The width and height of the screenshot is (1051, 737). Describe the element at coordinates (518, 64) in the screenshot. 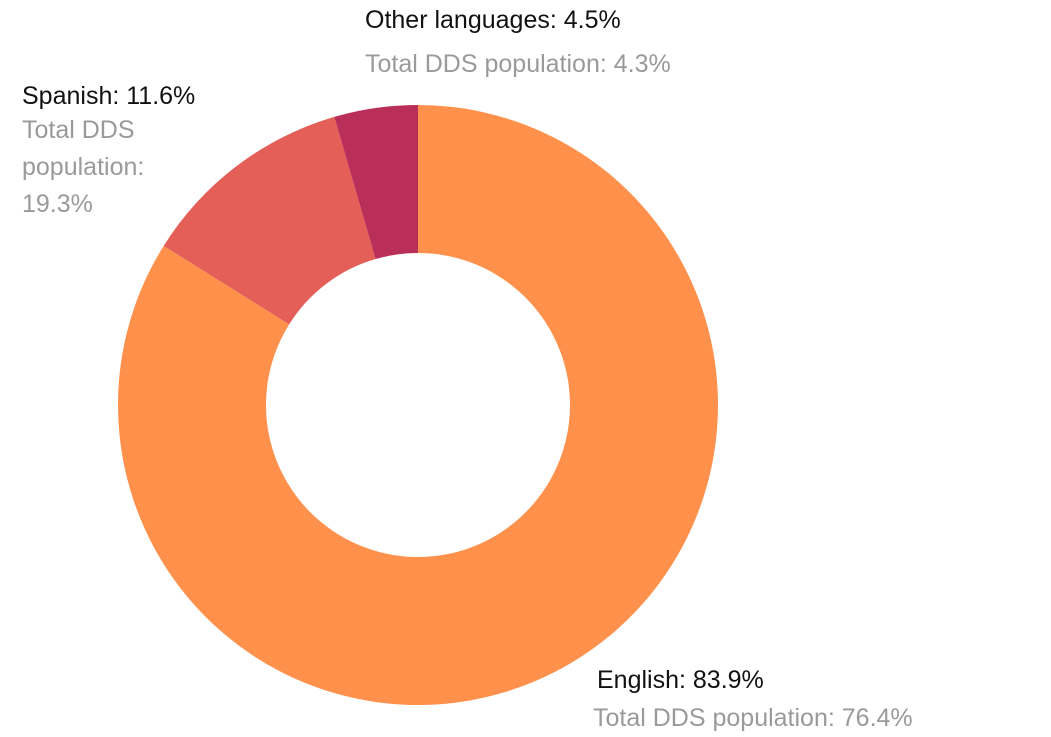

I see `population-label: Total DDS population: 4.3%` at that location.